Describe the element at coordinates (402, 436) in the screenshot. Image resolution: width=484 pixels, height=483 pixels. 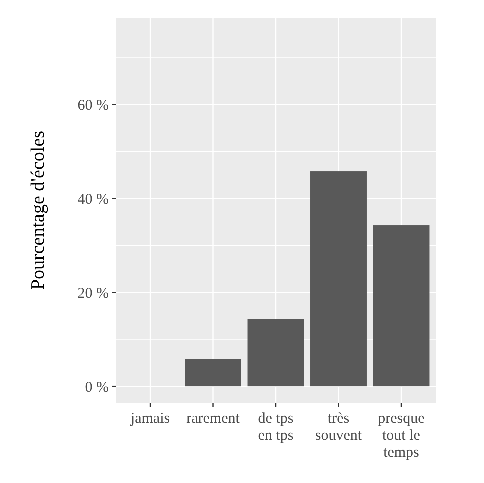
I see `x-tick-label: presque tout le temps` at that location.